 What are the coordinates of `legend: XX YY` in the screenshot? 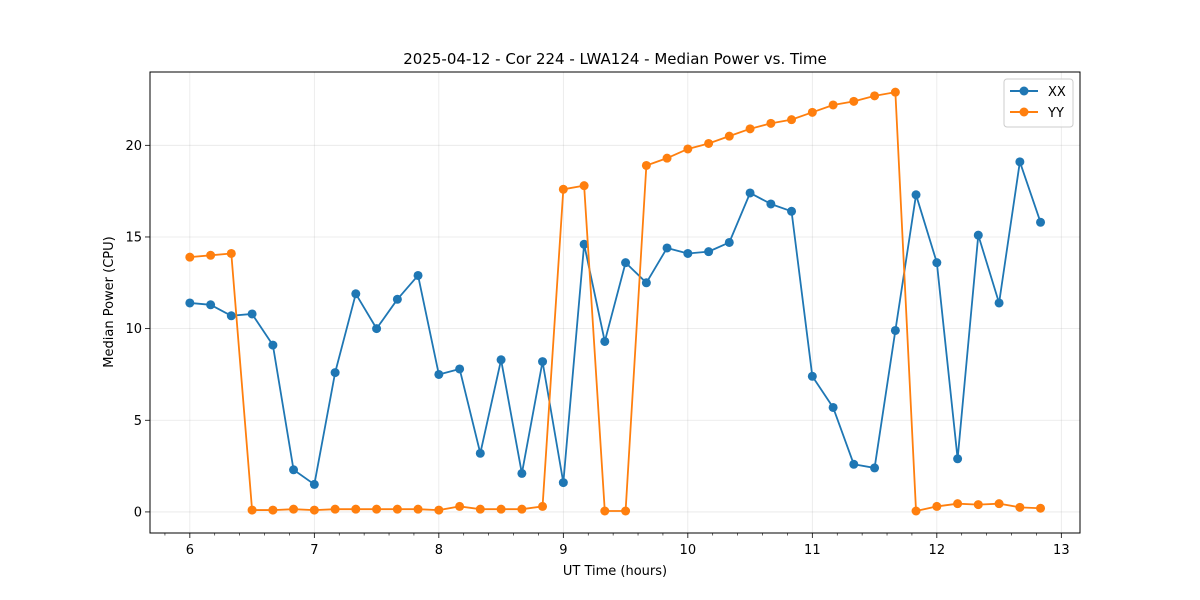 It's located at (1038, 103).